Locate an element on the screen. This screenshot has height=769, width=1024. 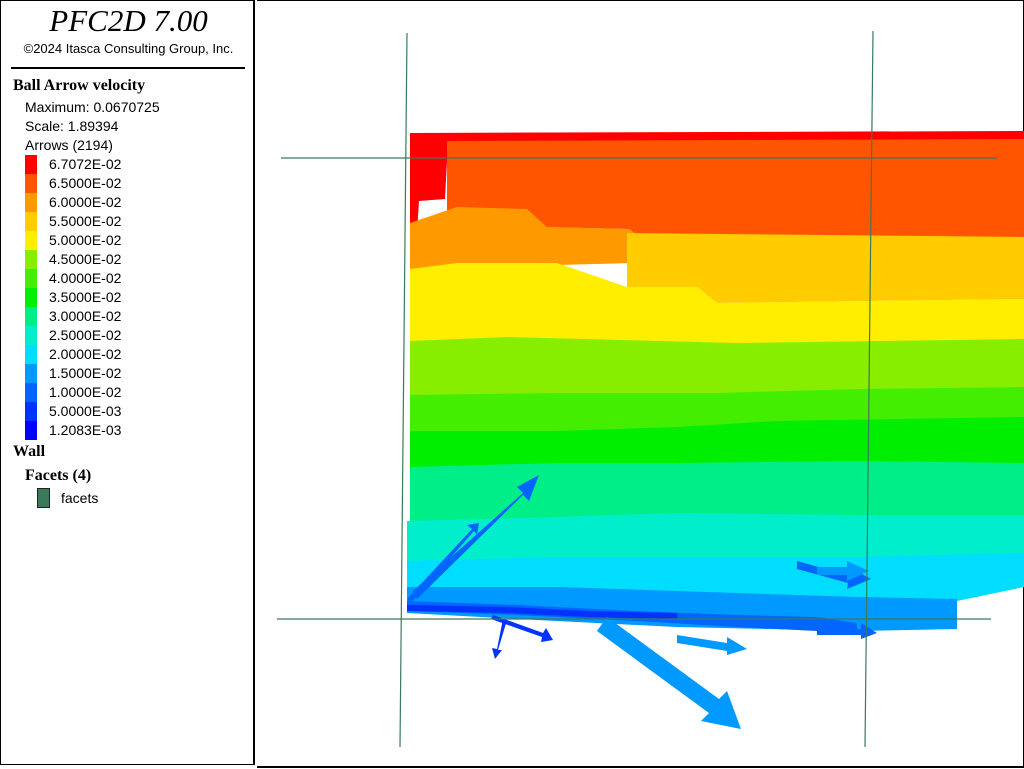
ramp-label: 4.0000E-02 is located at coordinates (85, 278).